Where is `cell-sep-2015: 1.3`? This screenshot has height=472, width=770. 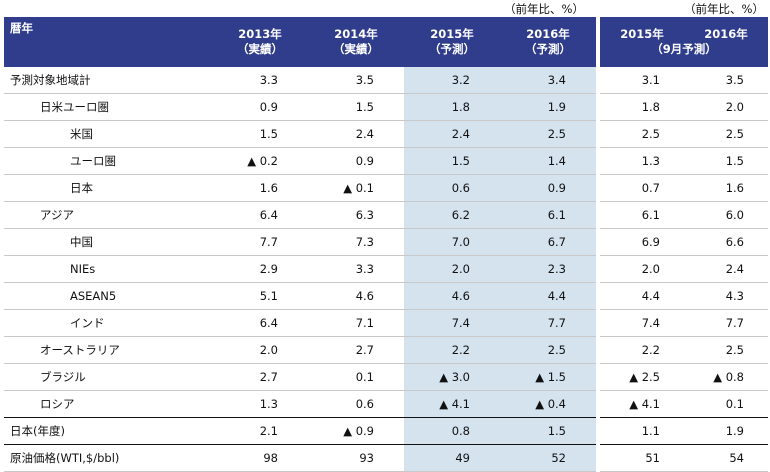
cell-sep-2015: 1.3 is located at coordinates (642, 161).